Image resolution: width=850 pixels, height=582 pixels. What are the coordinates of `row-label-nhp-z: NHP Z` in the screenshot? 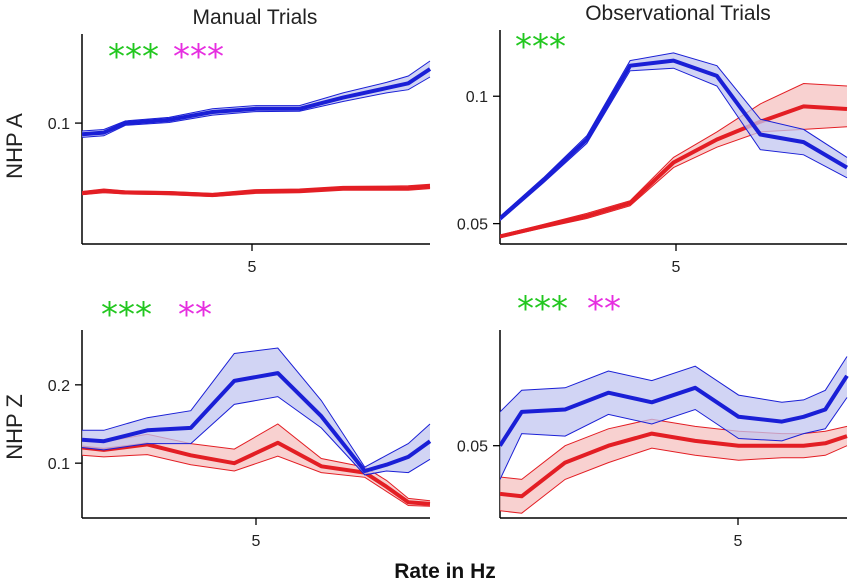 It's located at (14, 427).